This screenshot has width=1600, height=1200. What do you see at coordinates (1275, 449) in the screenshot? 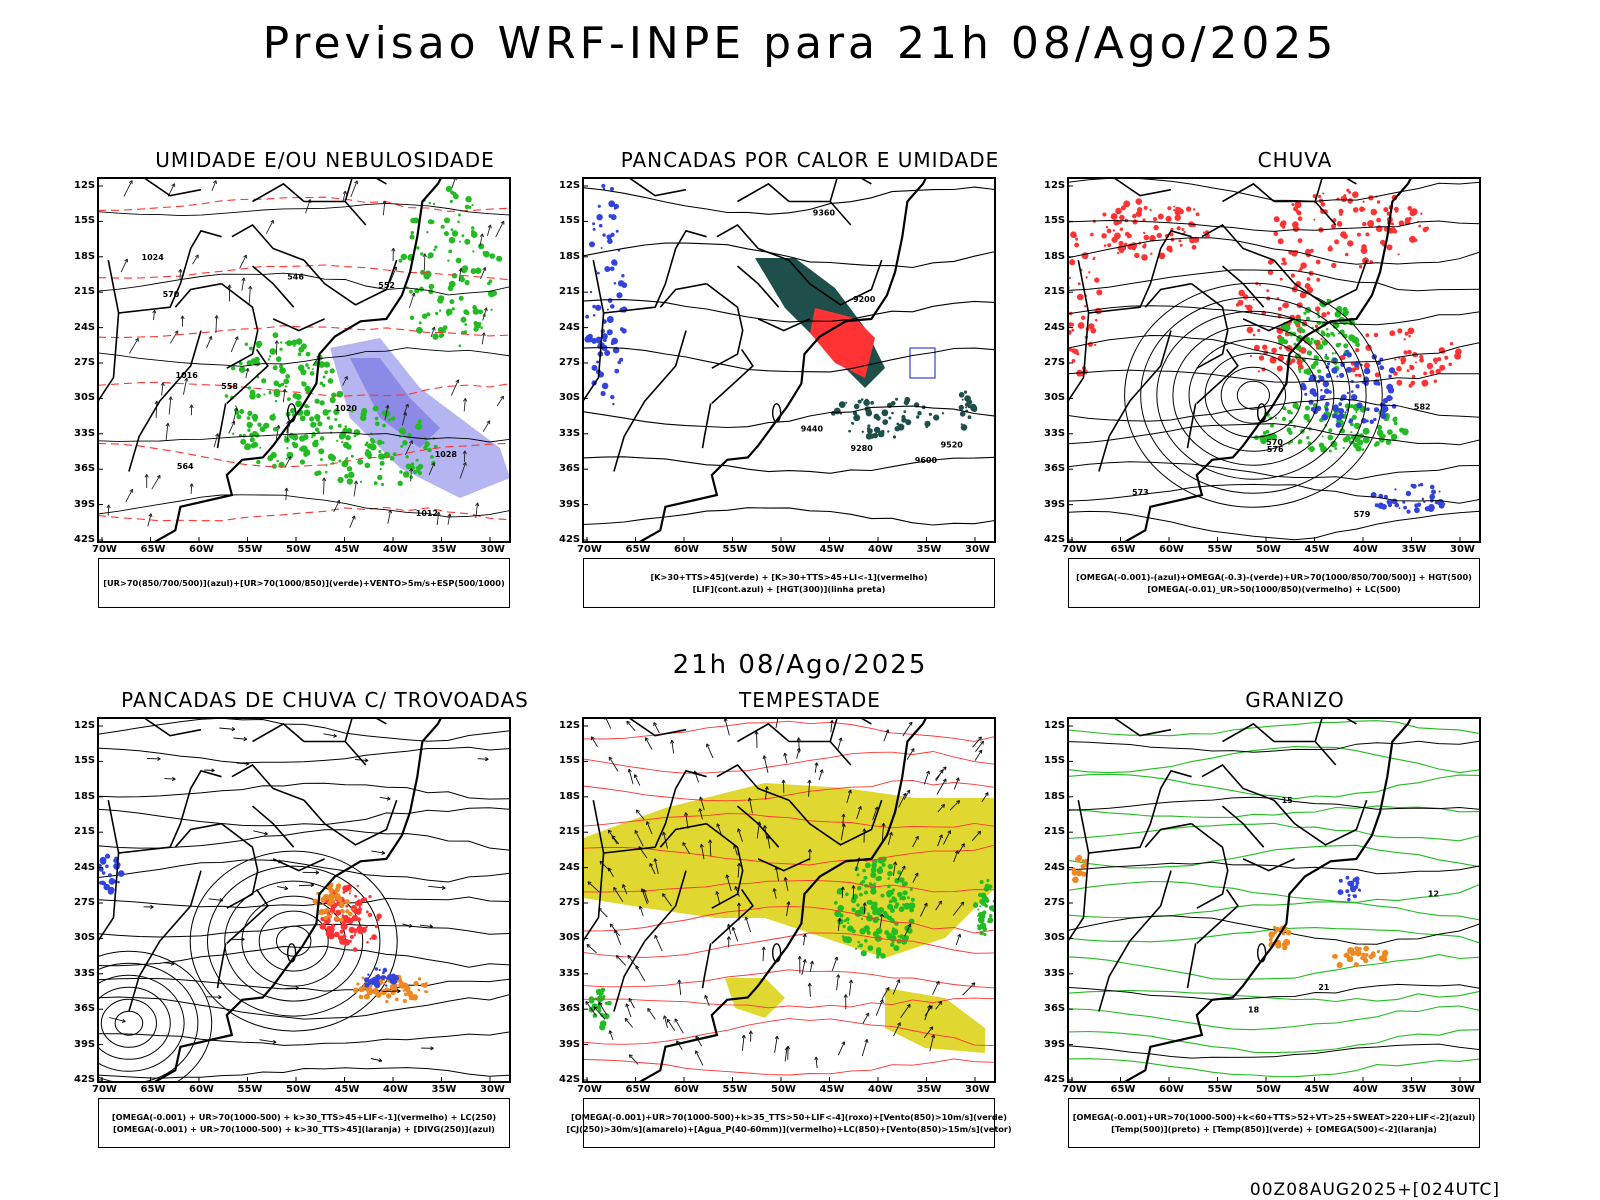
I see `contour-label: 576` at bounding box center [1275, 449].